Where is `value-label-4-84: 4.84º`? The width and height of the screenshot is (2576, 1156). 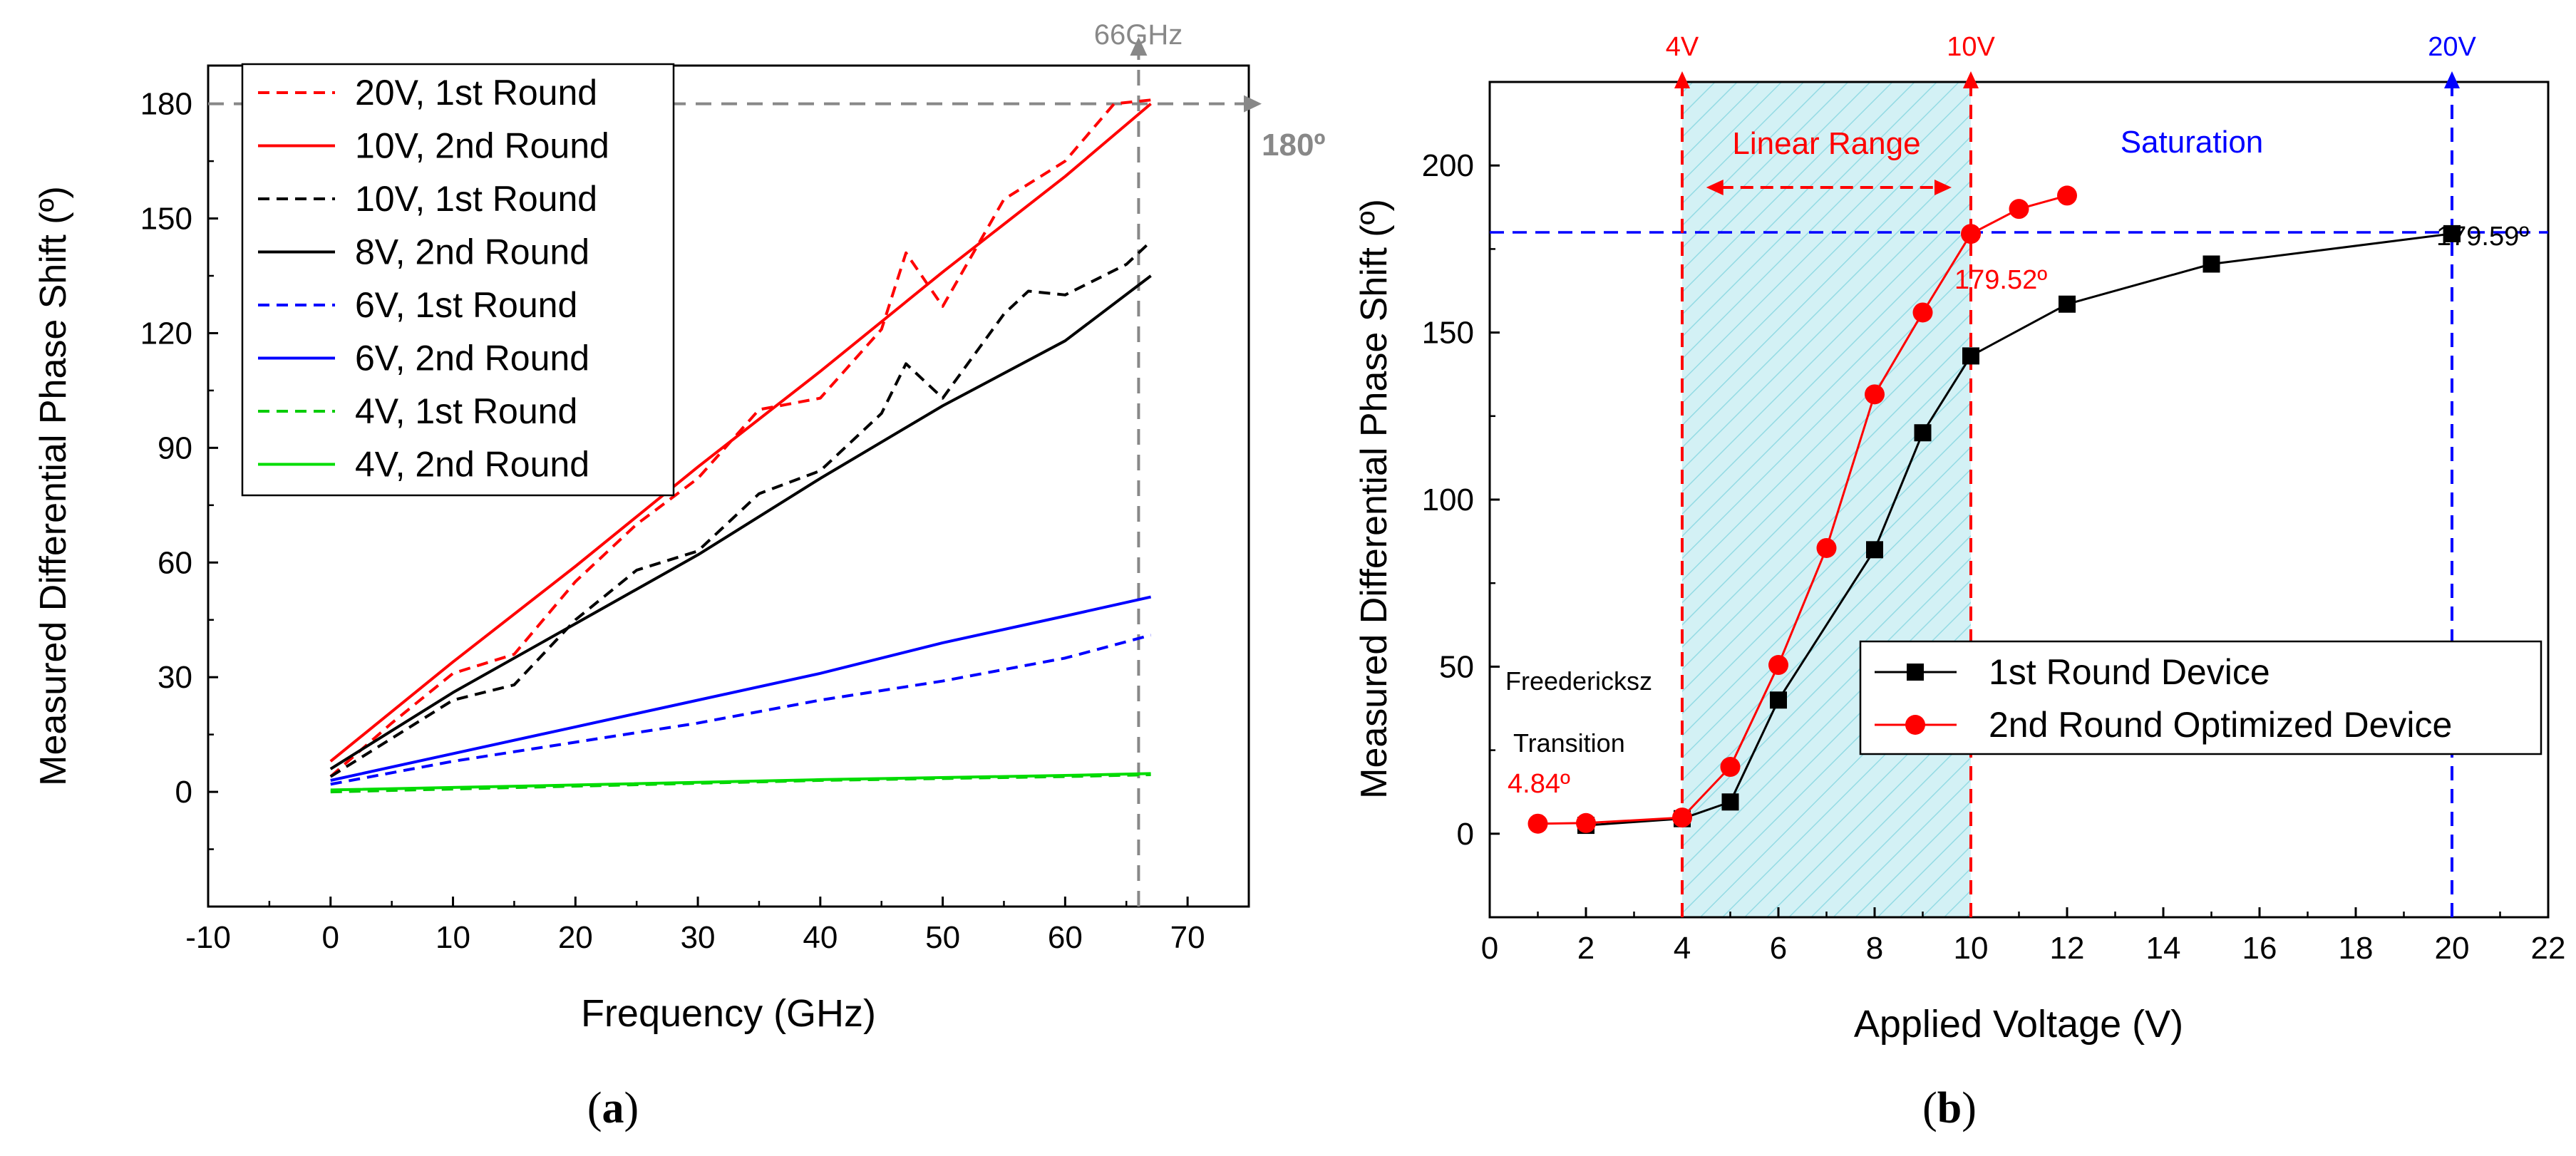 value-label-4-84: 4.84º is located at coordinates (1539, 784).